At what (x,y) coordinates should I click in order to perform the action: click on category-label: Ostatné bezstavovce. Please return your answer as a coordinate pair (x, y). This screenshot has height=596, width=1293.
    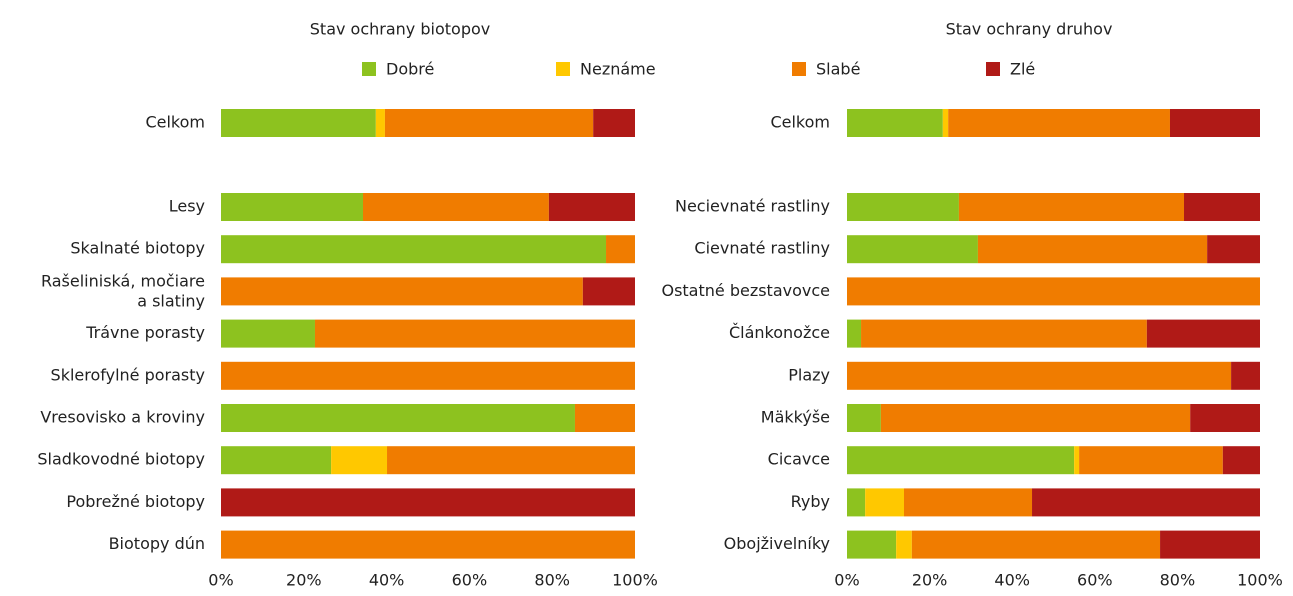
    Looking at the image, I should click on (745, 290).